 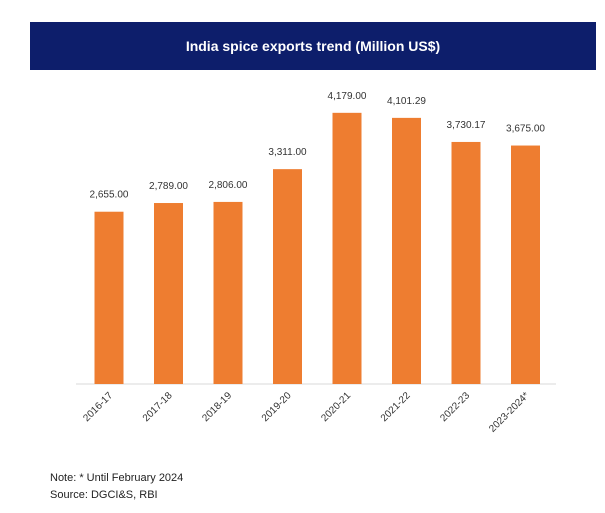 I want to click on bar-2023-2024*, so click(x=525, y=264).